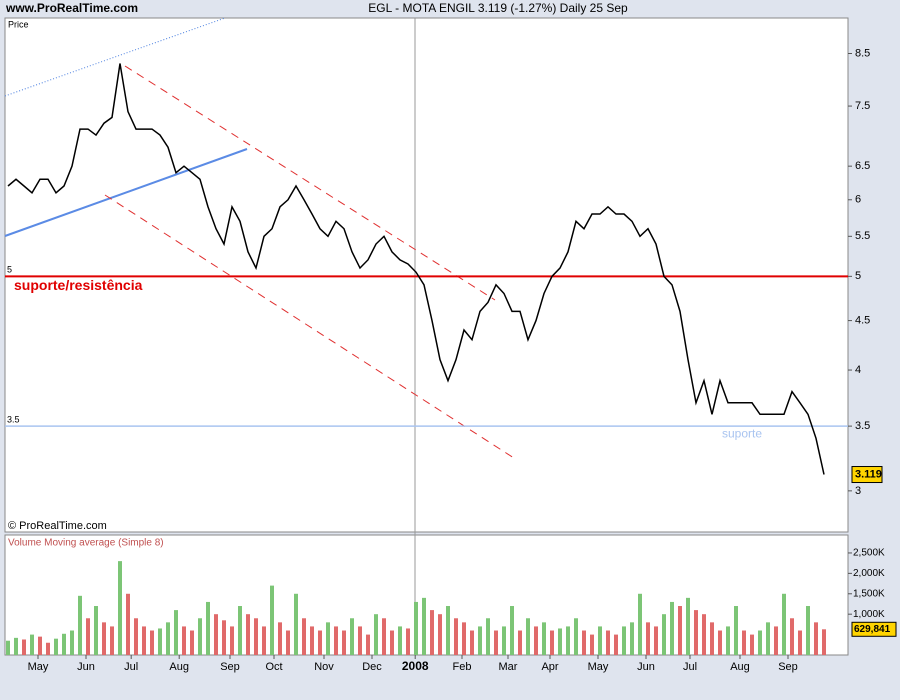 This screenshot has height=700, width=900. What do you see at coordinates (372, 667) in the screenshot?
I see `x-tick-label: Dec` at bounding box center [372, 667].